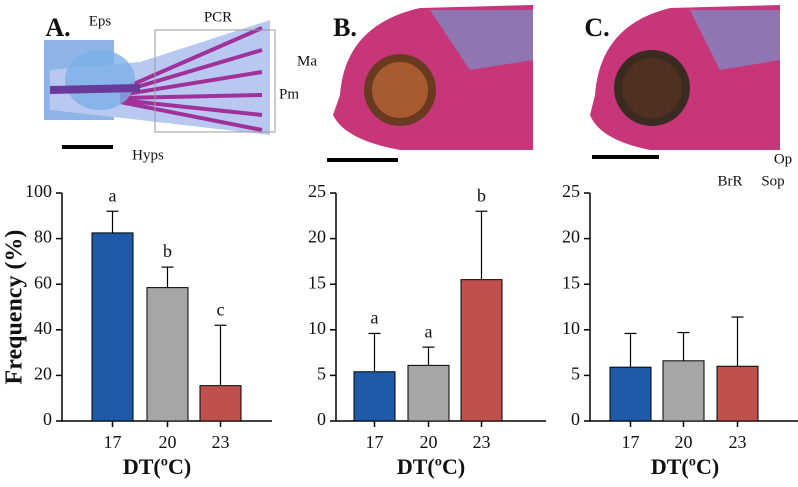 The image size is (798, 487). What do you see at coordinates (43, 328) in the screenshot?
I see `y-tick-label: 40` at bounding box center [43, 328].